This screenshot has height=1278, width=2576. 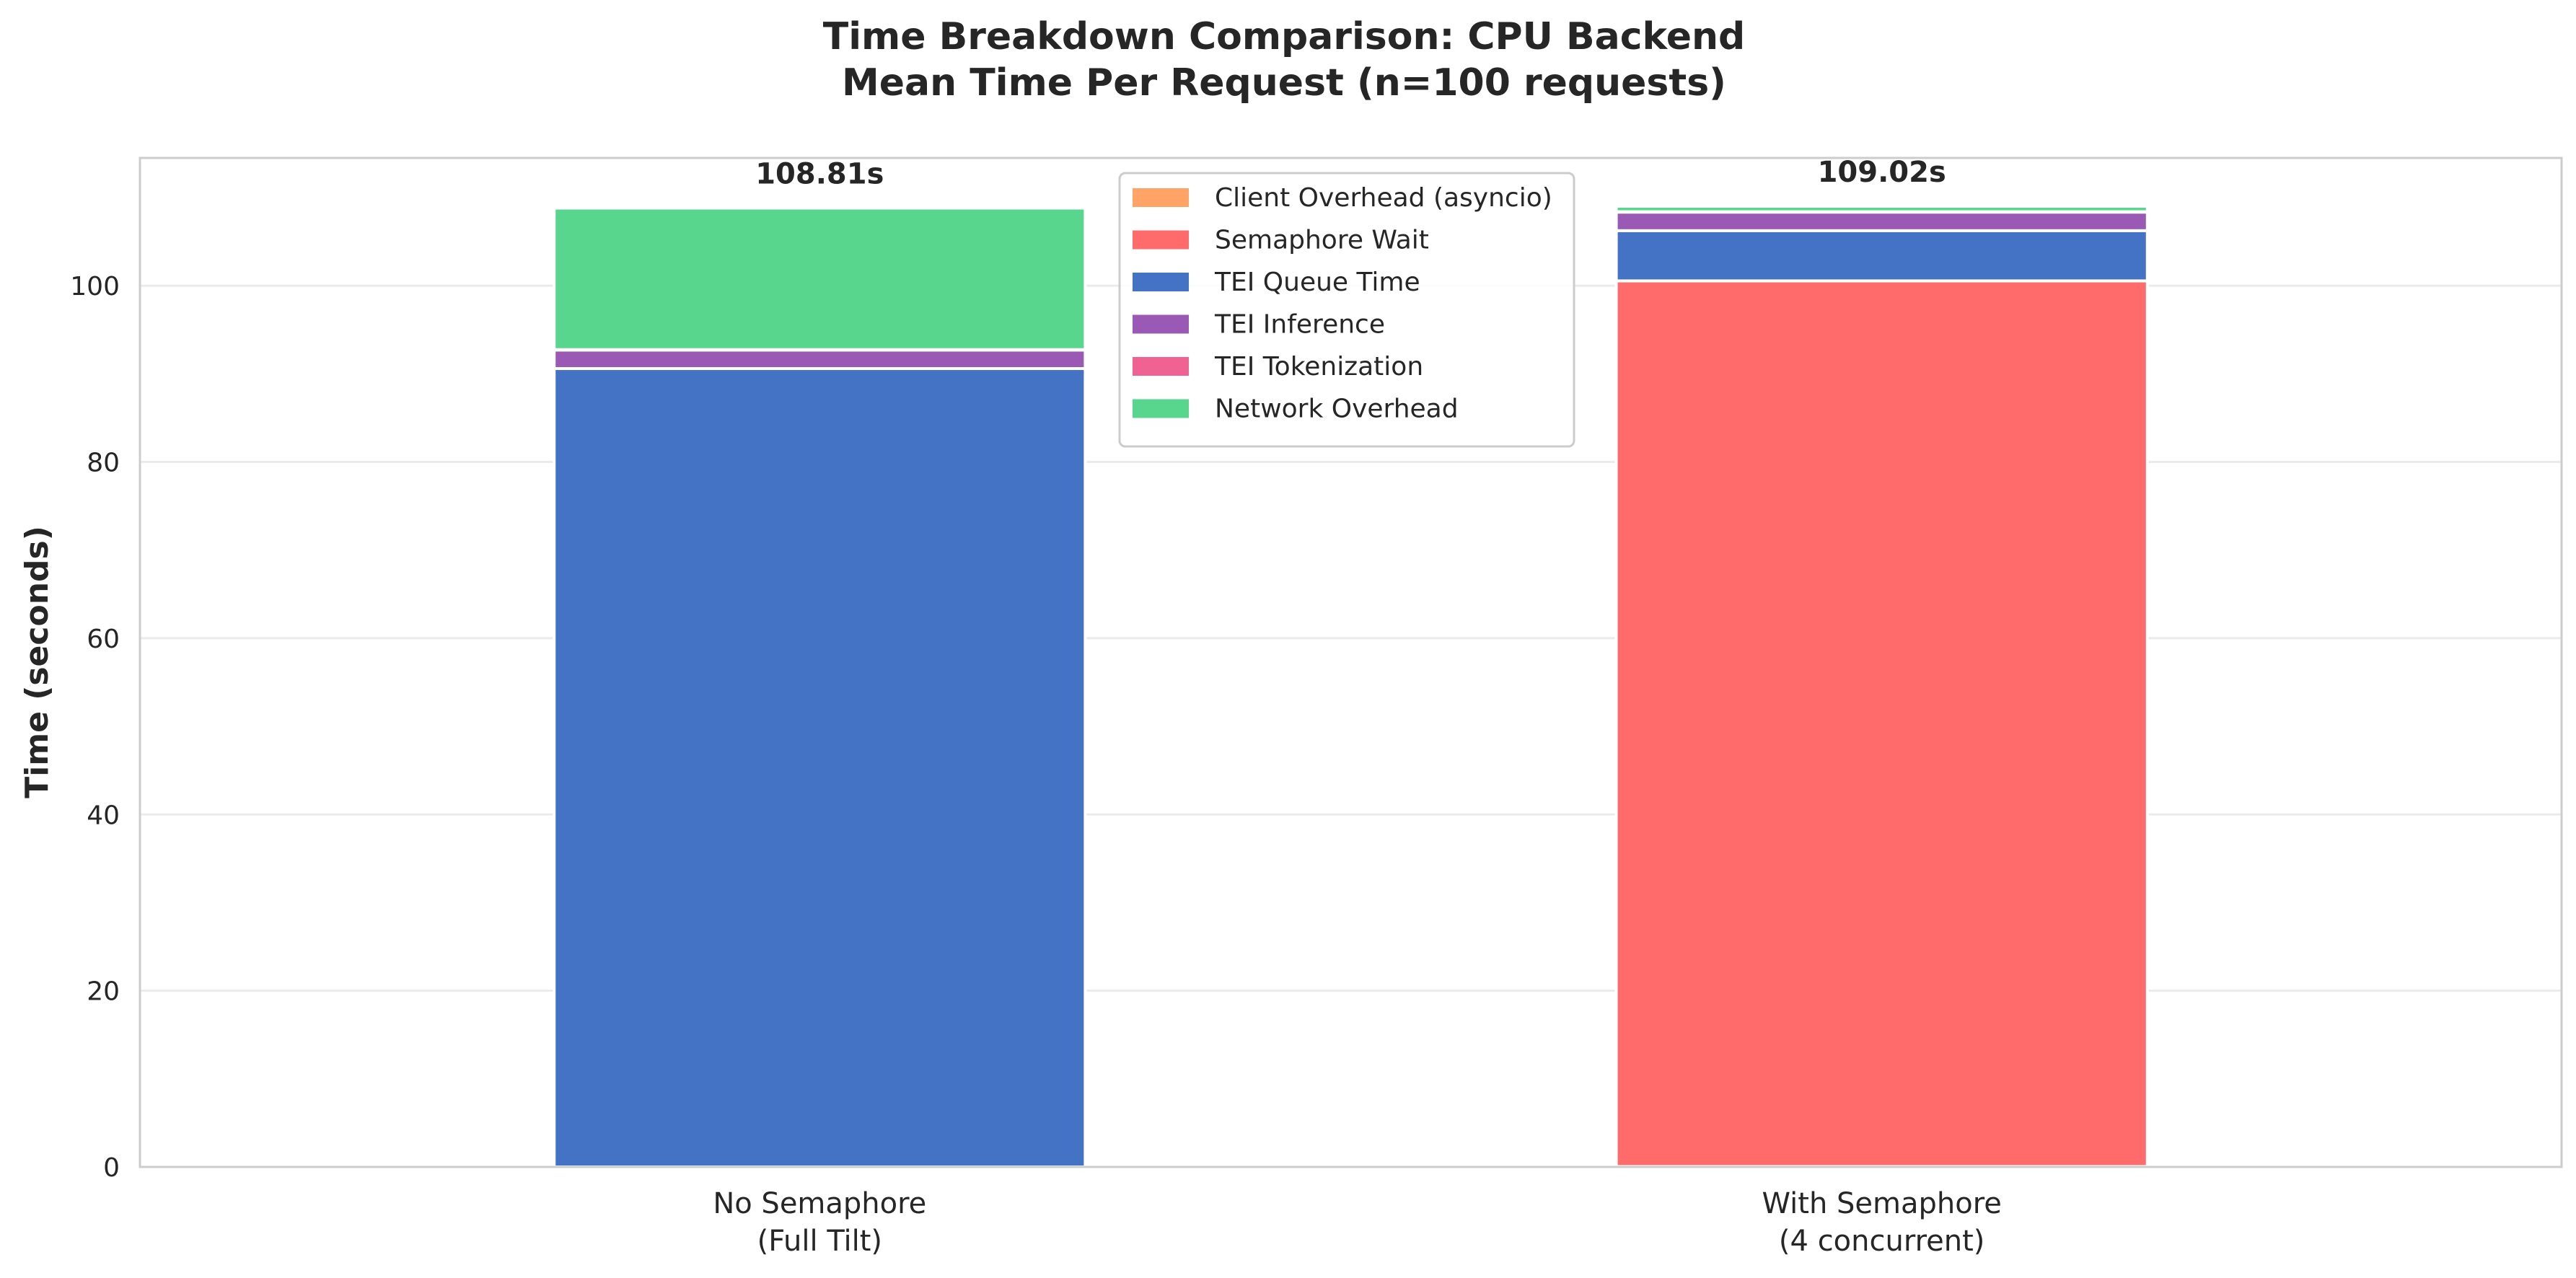 What do you see at coordinates (1350, 174) in the screenshot?
I see `total-labels: 108.81s 109.02s` at bounding box center [1350, 174].